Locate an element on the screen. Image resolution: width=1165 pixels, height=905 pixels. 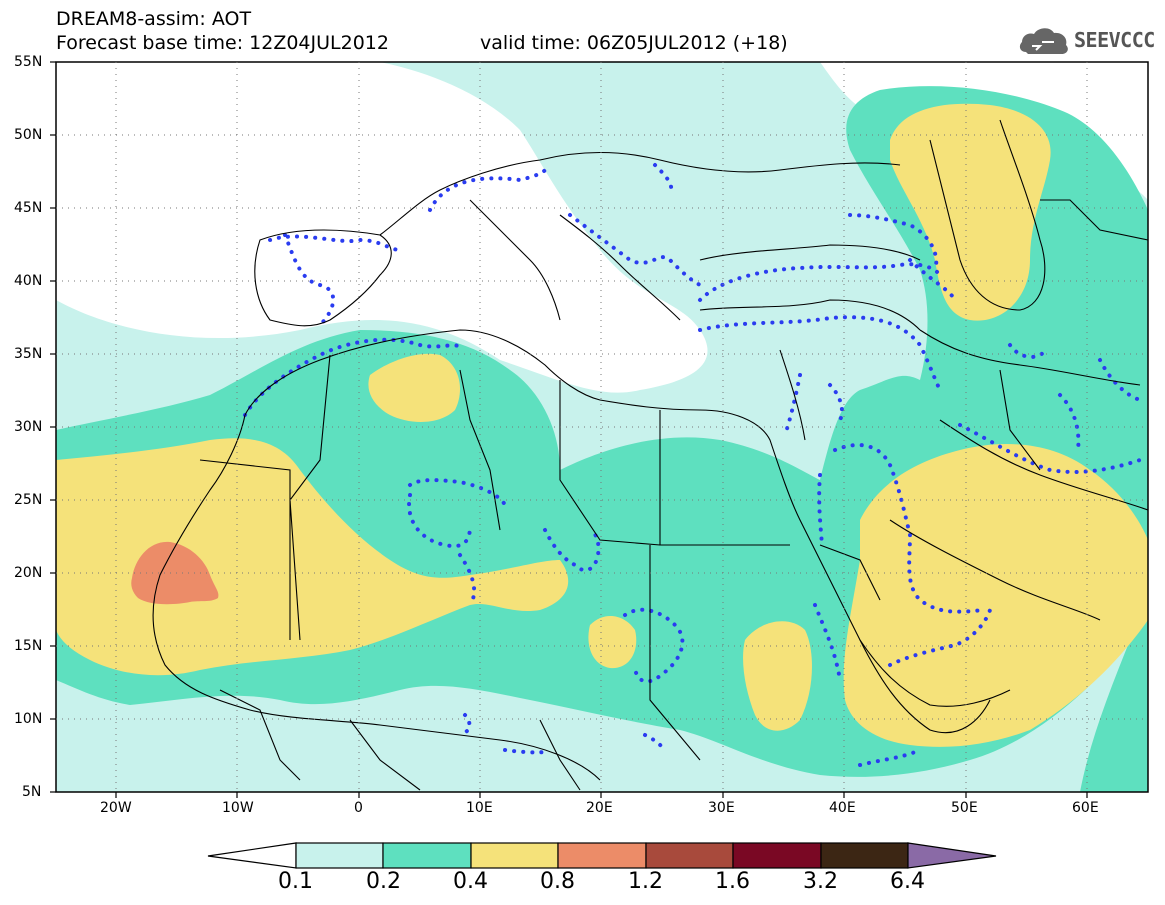
lon-label: 20E is located at coordinates (599, 808).